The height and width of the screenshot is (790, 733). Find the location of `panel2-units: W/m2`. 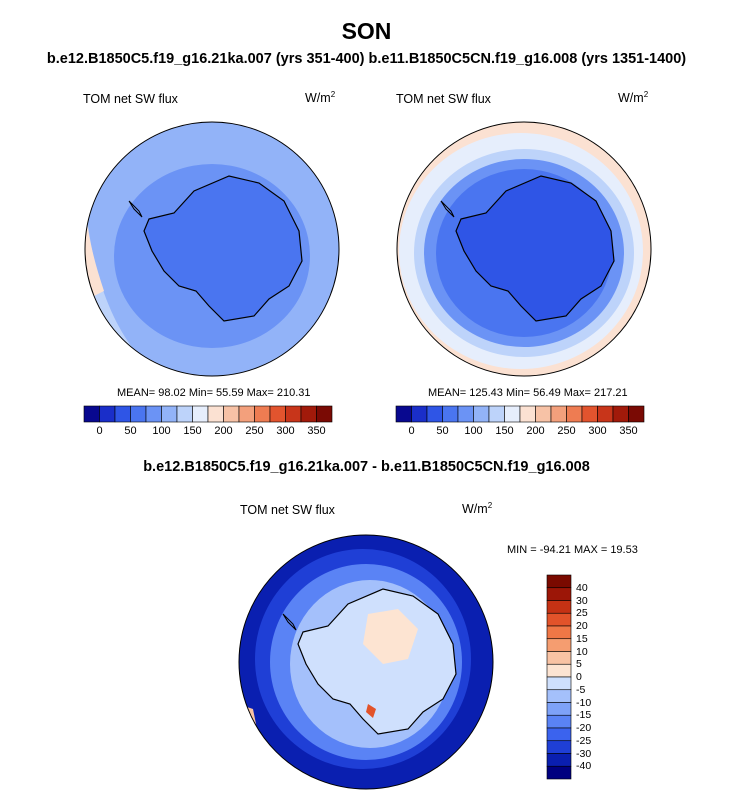

panel2-units: W/m2 is located at coordinates (633, 98).